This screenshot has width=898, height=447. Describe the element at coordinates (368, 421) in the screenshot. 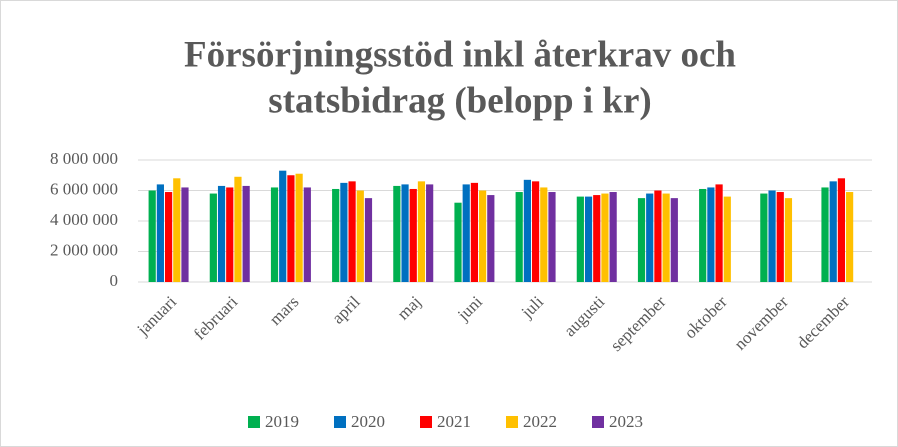

I see `legend-label: 2020` at that location.